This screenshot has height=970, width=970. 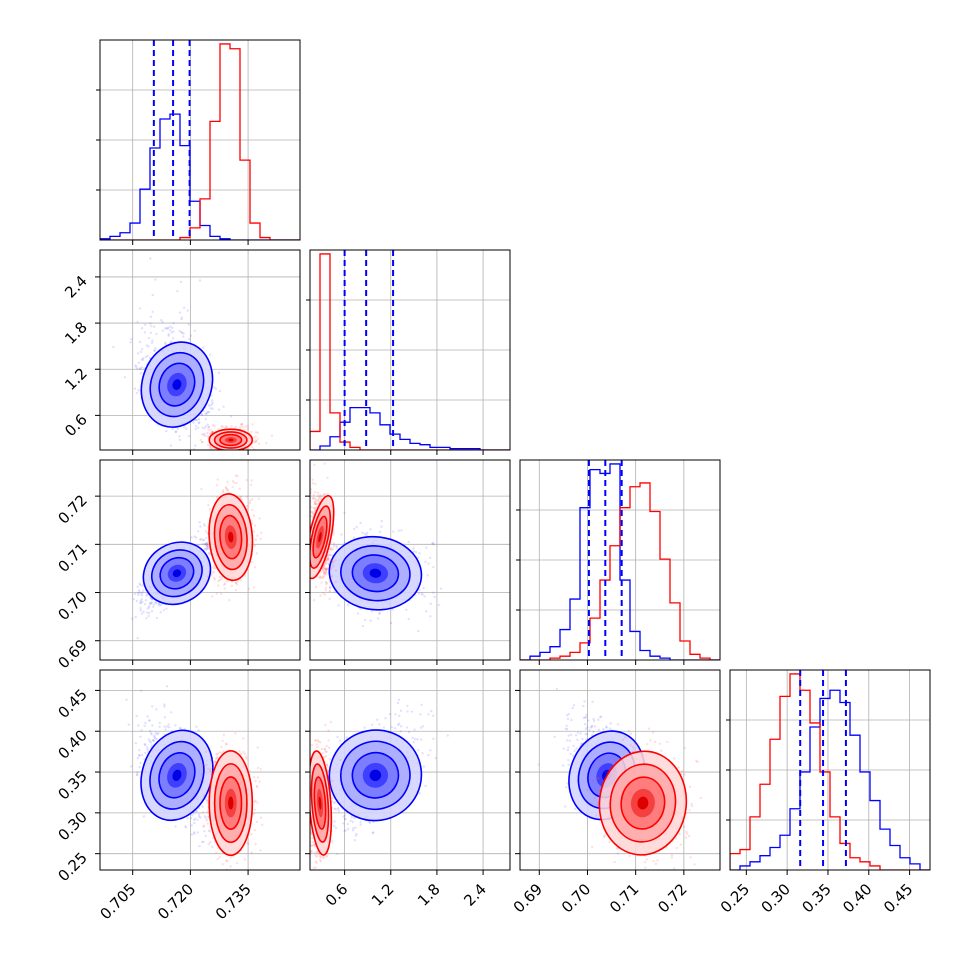 I want to click on panel-frame, so click(x=200, y=560).